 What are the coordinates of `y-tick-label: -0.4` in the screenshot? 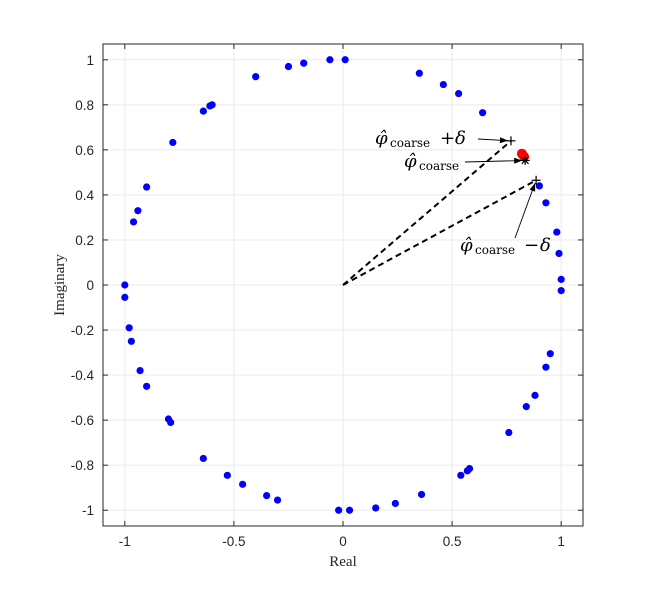 It's located at (83, 375).